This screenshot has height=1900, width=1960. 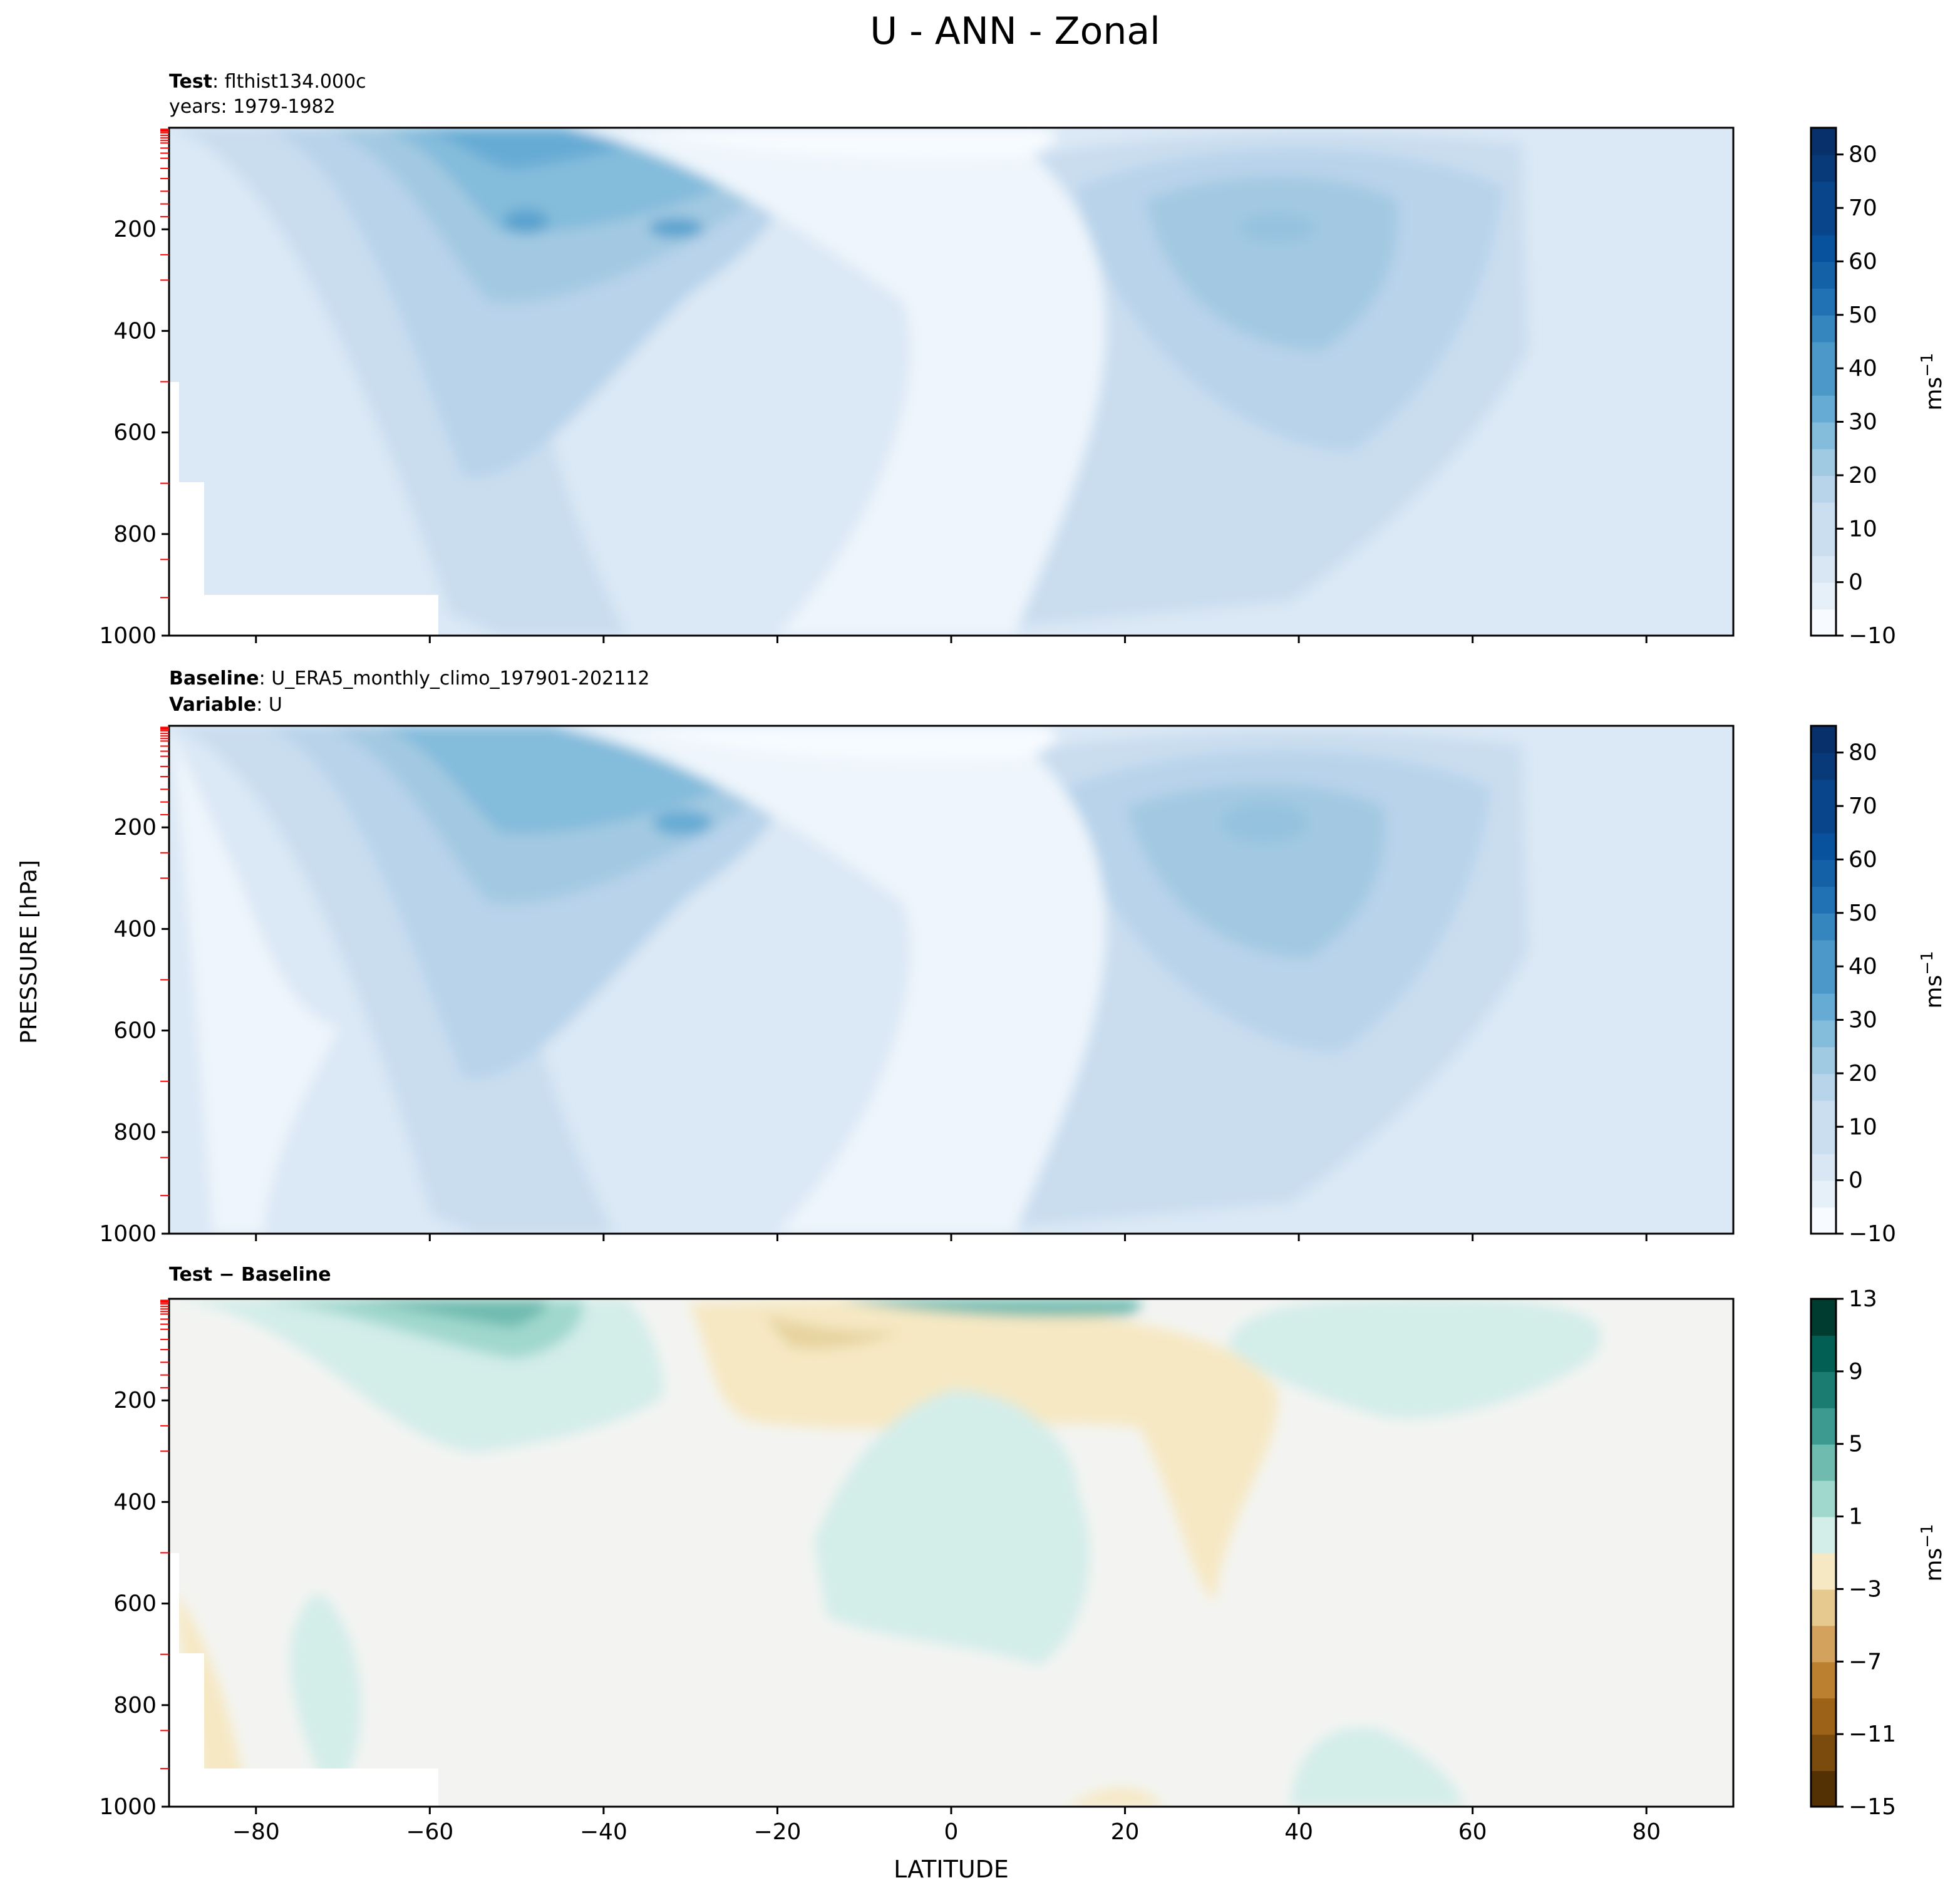 I want to click on jet-core-sh-a, so click(x=526, y=221).